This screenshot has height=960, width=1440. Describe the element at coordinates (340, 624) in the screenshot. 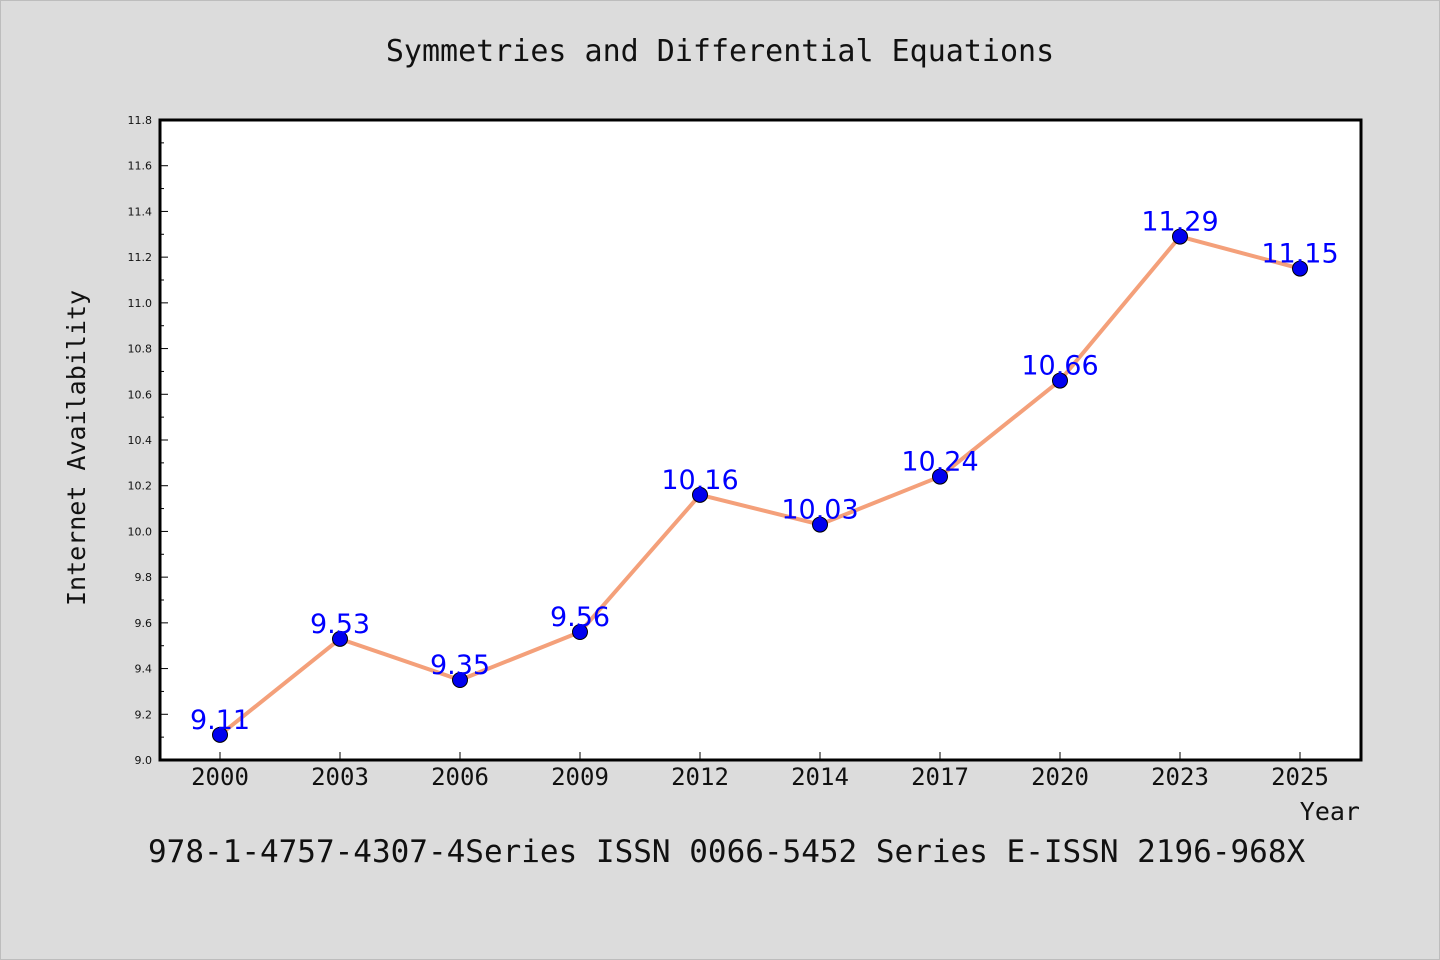

I see `data-label: 9.53` at that location.